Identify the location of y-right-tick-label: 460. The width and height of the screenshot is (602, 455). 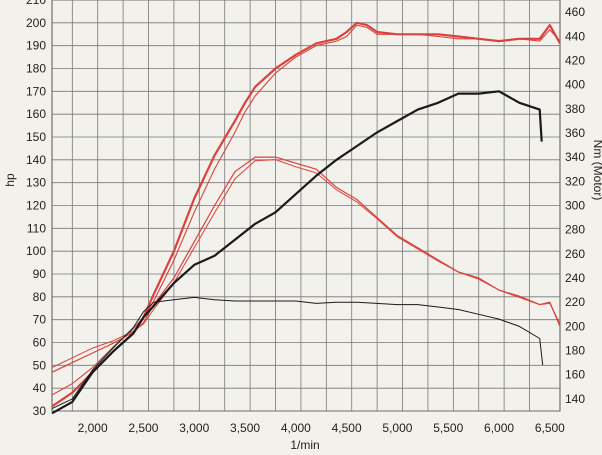
(575, 12).